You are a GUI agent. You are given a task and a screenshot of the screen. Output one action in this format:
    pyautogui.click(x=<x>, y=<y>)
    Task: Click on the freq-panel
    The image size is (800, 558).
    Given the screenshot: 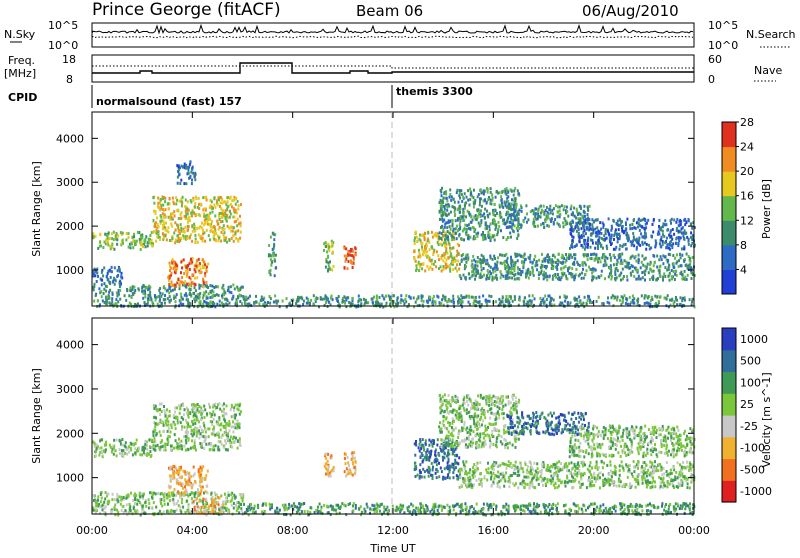 What is the action you would take?
    pyautogui.click(x=393, y=68)
    